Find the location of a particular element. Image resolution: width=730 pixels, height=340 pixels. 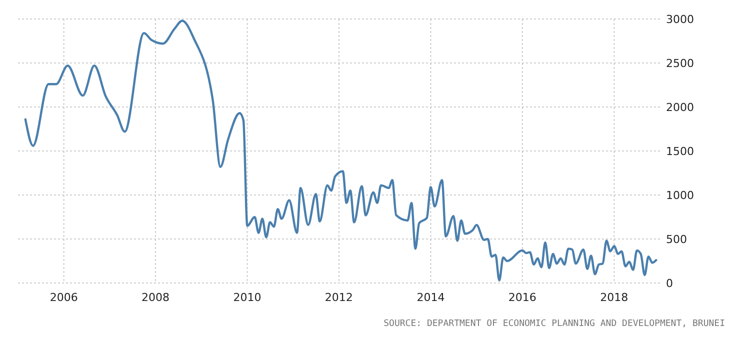

x-tick-label: 2012 is located at coordinates (338, 297).